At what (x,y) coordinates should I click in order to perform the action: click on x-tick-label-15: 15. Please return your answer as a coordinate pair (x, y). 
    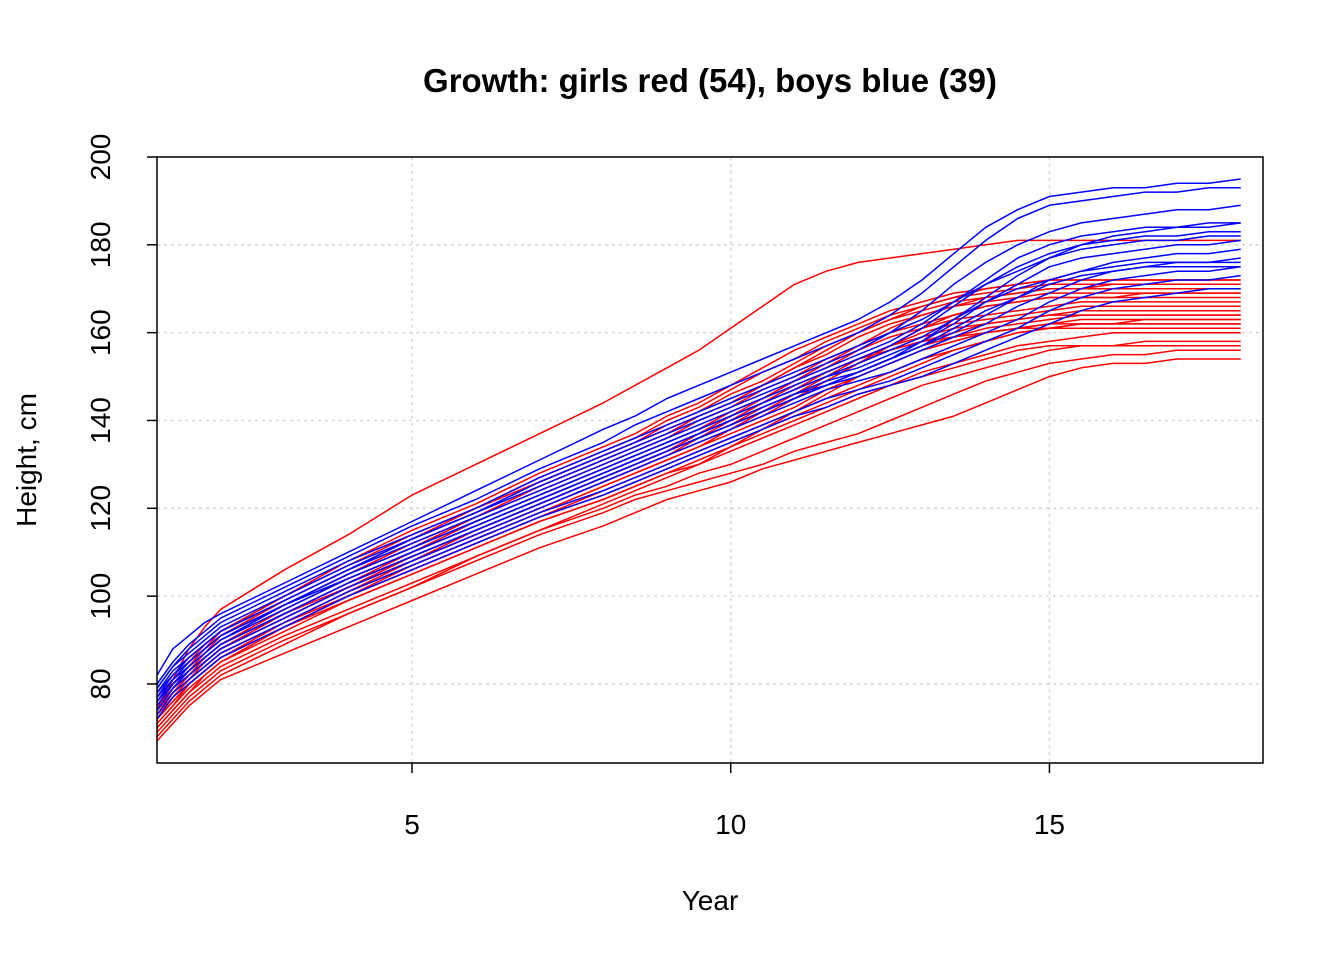
    Looking at the image, I should click on (1049, 824).